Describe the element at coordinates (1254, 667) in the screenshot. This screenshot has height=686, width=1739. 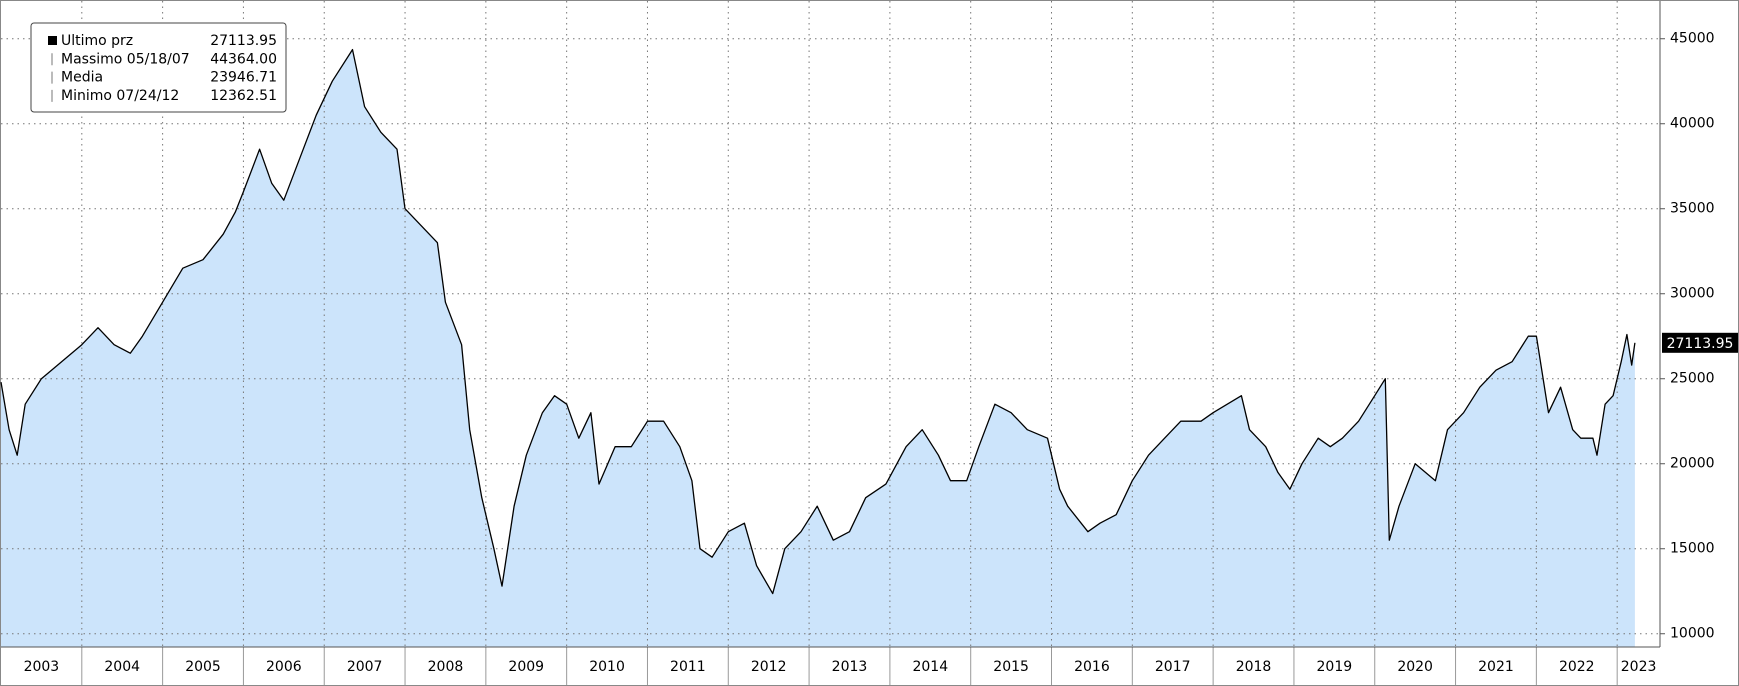
I see `x-tick-label: 2018` at that location.